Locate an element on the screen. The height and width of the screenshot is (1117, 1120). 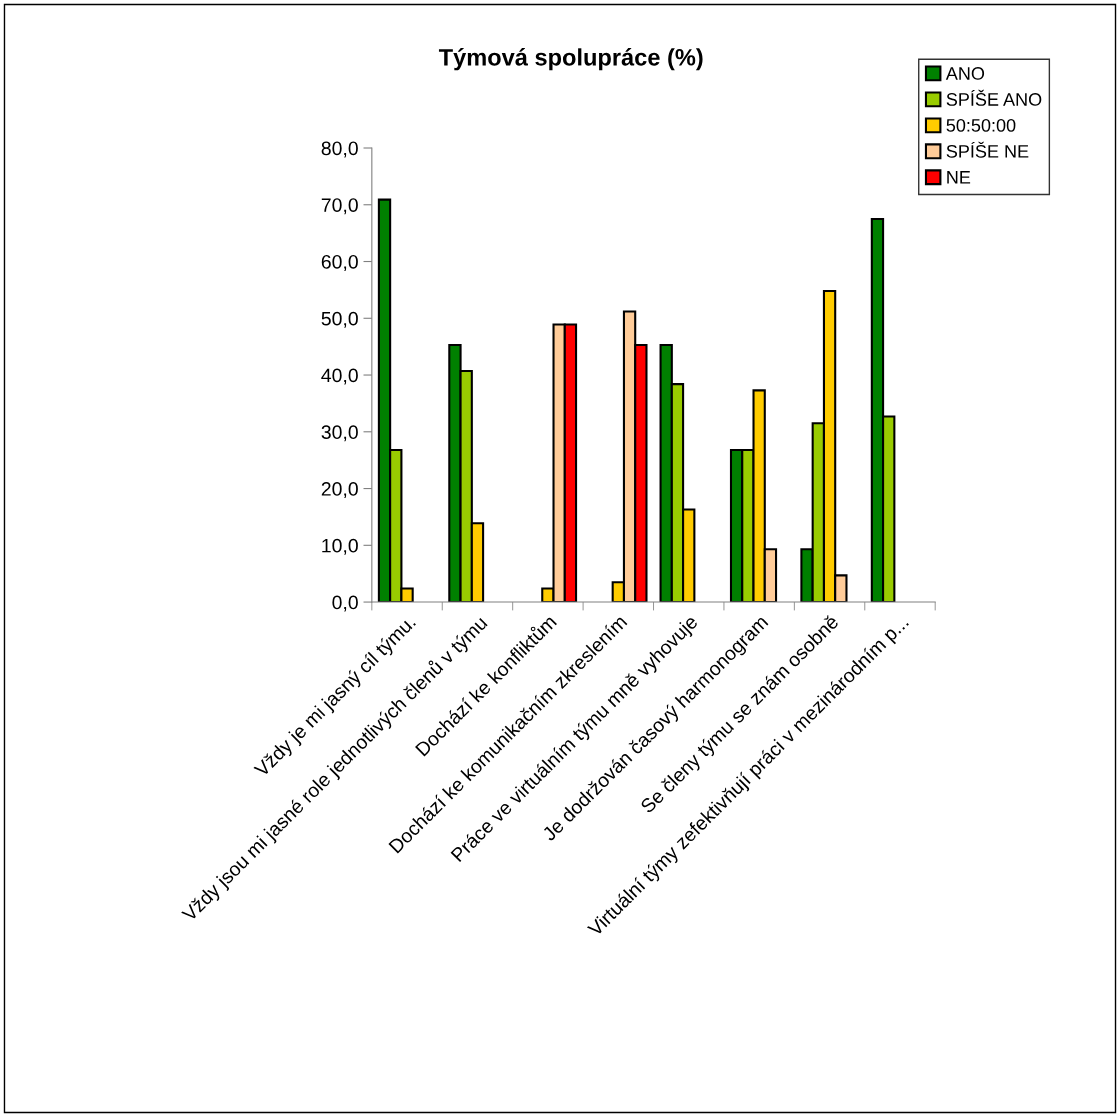
chart-title: Týmová spolupráce (%) is located at coordinates (570, 59).